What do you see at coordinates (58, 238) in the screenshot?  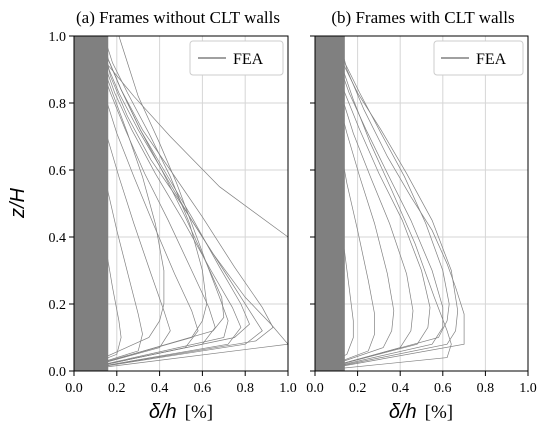 I see `y-tick-label: 0.4` at bounding box center [58, 238].